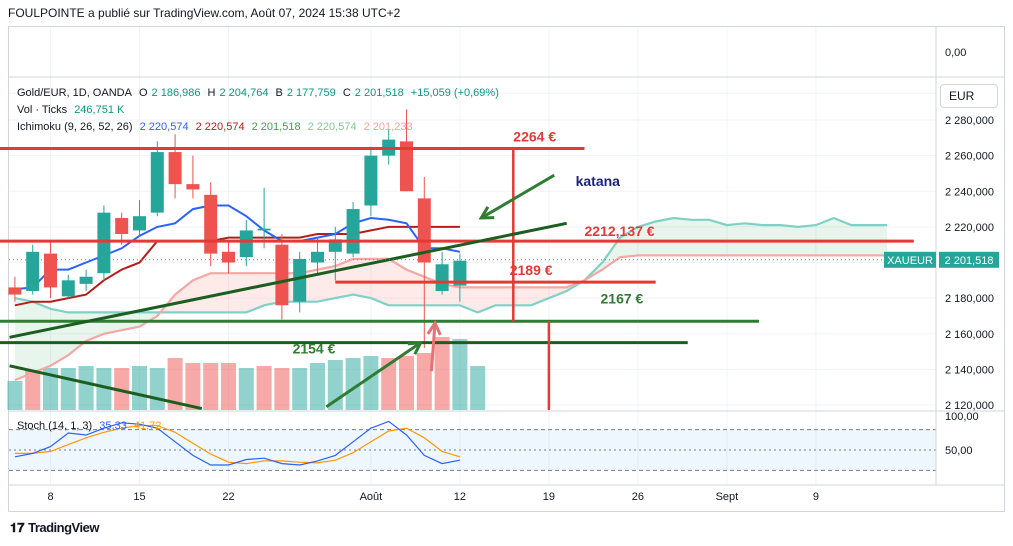 This screenshot has height=546, width=1013. I want to click on annotation-label: 2189 €, so click(531, 270).